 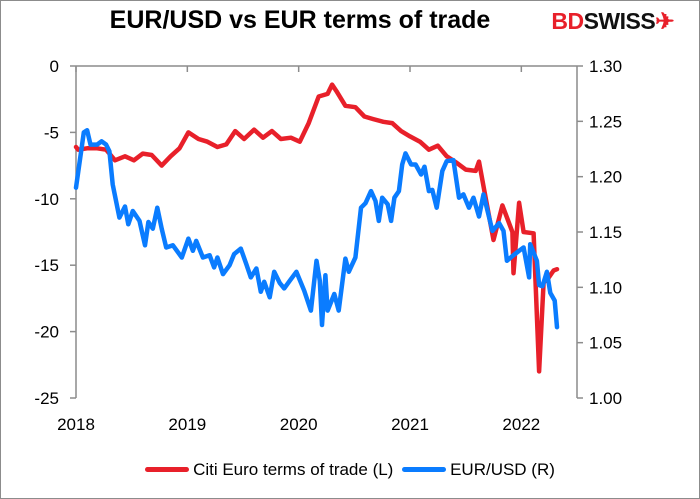 I want to click on legend-item-eurusd: EUR/USD (R), so click(x=478, y=470).